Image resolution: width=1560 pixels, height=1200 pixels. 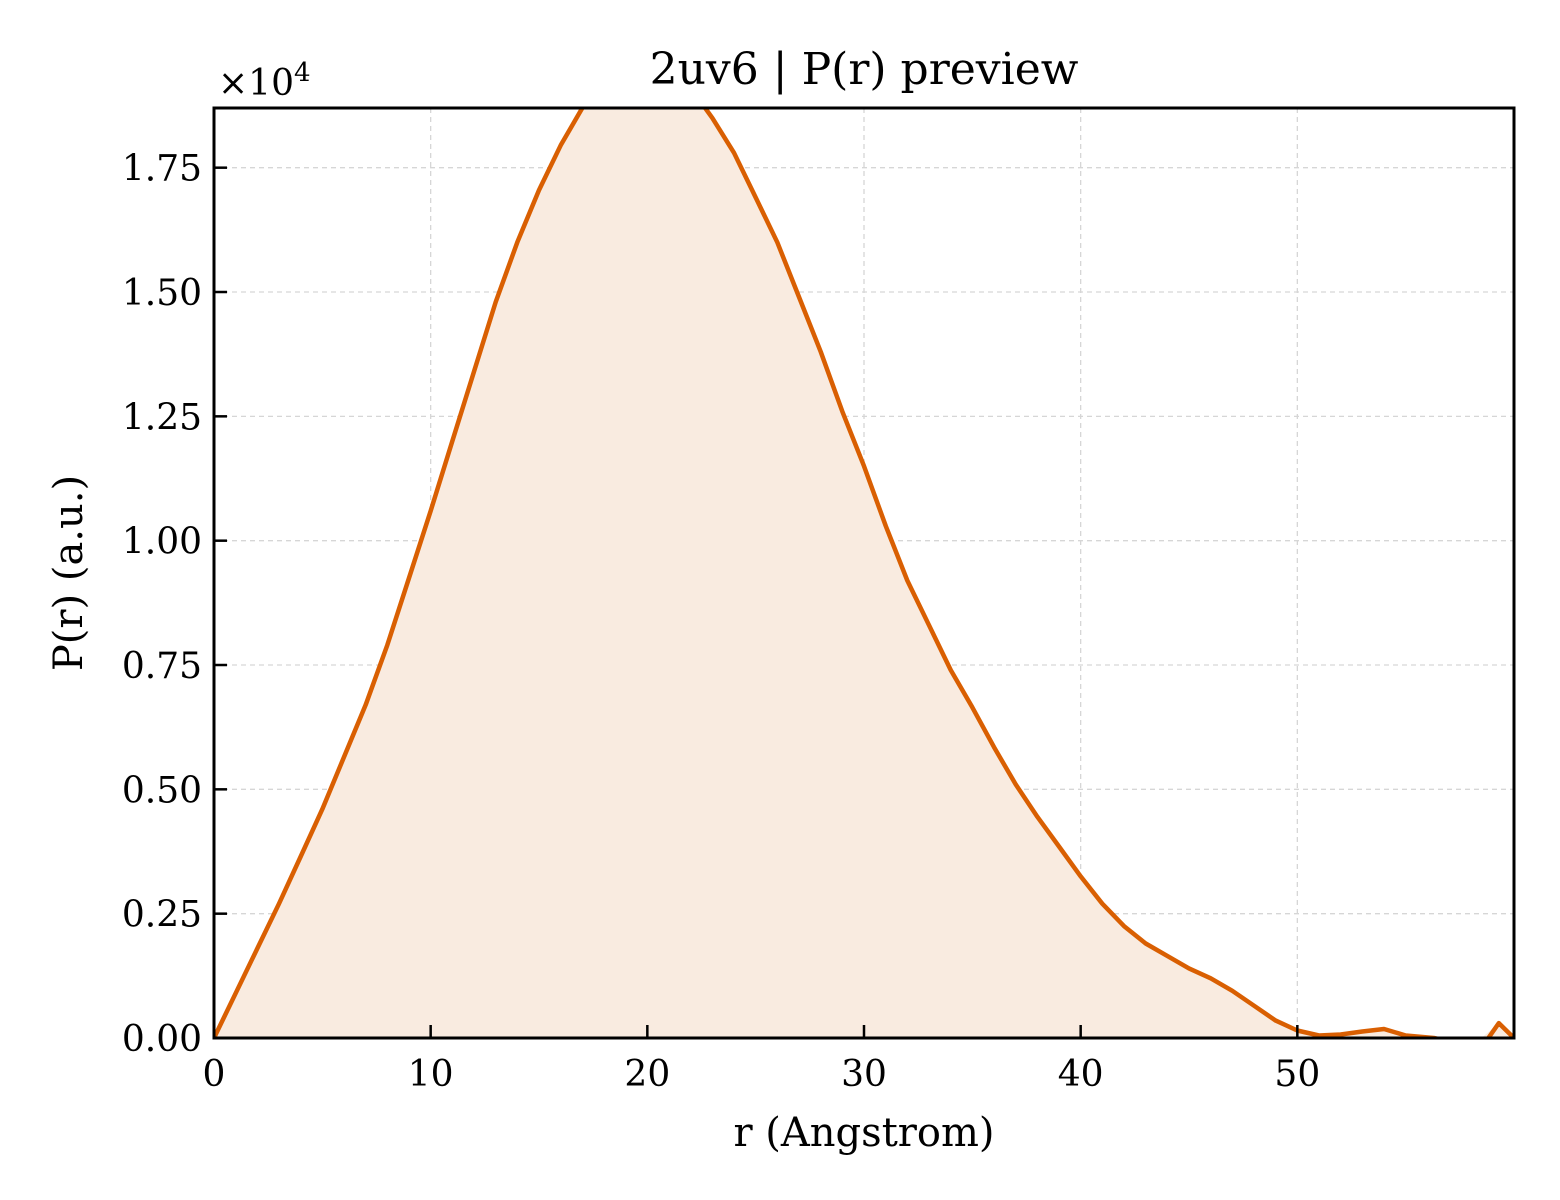 What do you see at coordinates (256, 83) in the screenshot?
I see `y-offset-base: ×10` at bounding box center [256, 83].